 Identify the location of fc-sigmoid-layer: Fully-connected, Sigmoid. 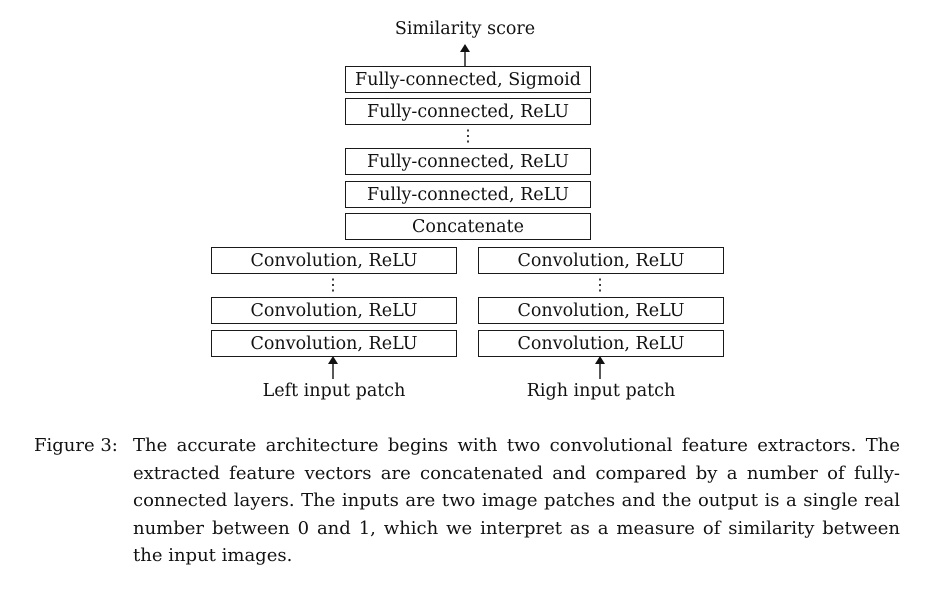
(468, 79).